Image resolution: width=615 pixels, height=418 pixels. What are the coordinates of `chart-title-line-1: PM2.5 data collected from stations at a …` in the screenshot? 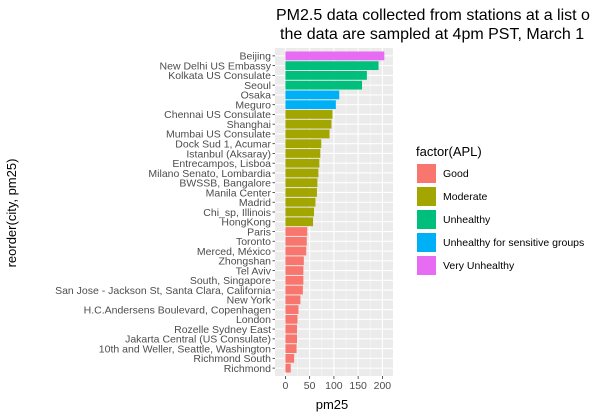 It's located at (433, 15).